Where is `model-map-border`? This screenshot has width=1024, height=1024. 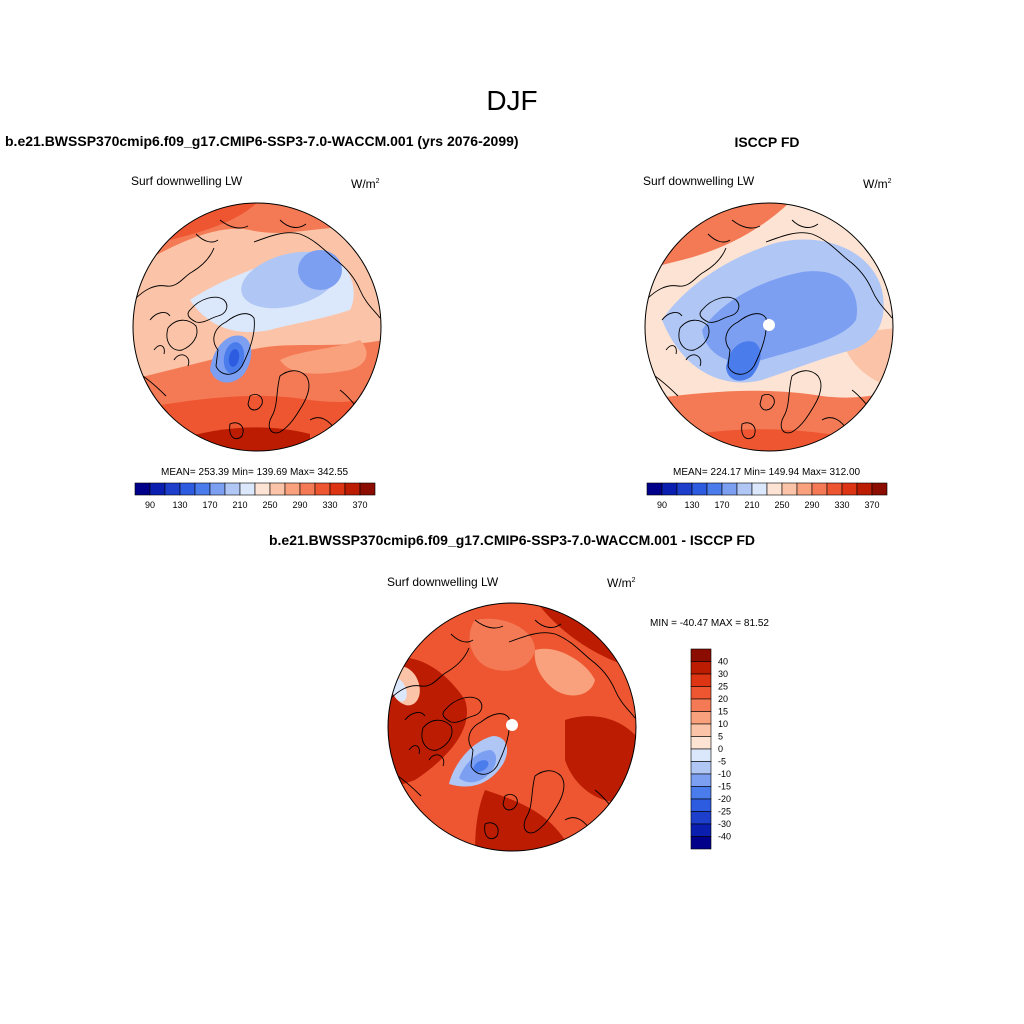
model-map-border is located at coordinates (257, 327).